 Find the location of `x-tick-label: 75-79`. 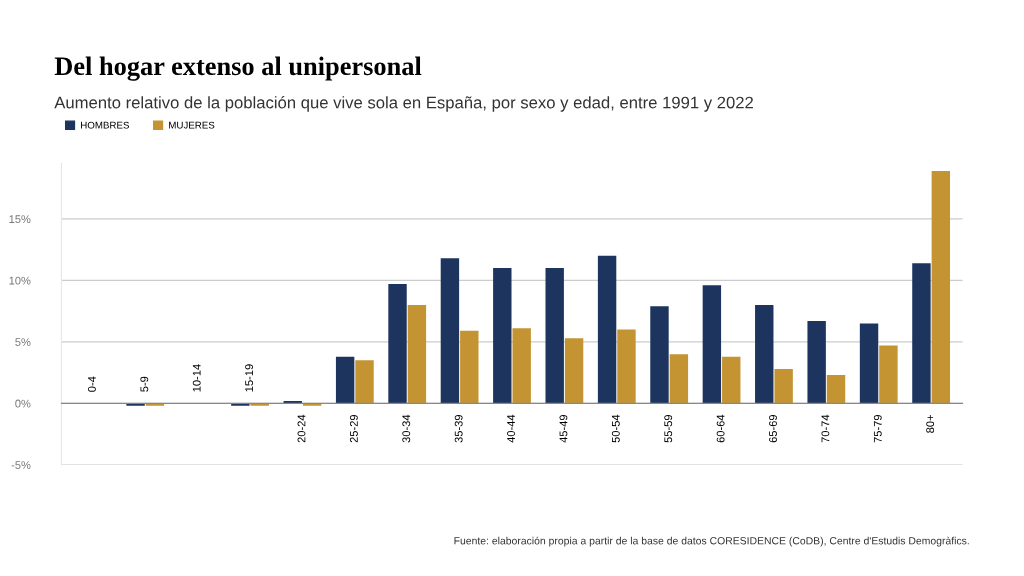

x-tick-label: 75-79 is located at coordinates (877, 428).